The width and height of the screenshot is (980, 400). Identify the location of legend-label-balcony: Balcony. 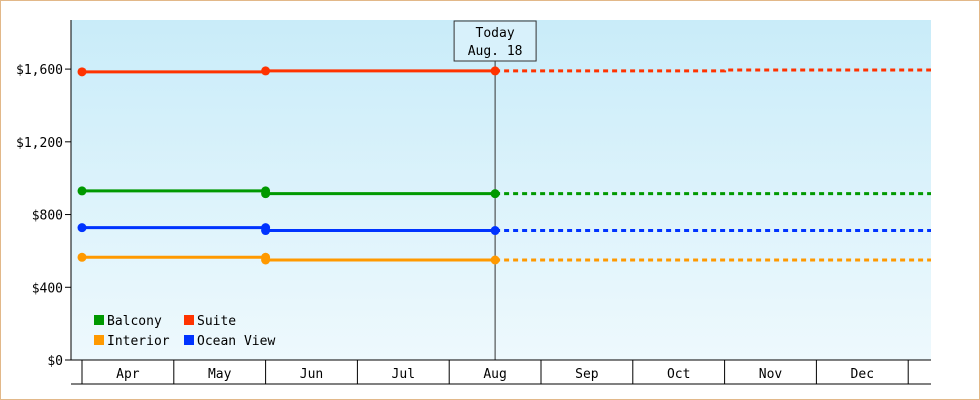
(134, 321).